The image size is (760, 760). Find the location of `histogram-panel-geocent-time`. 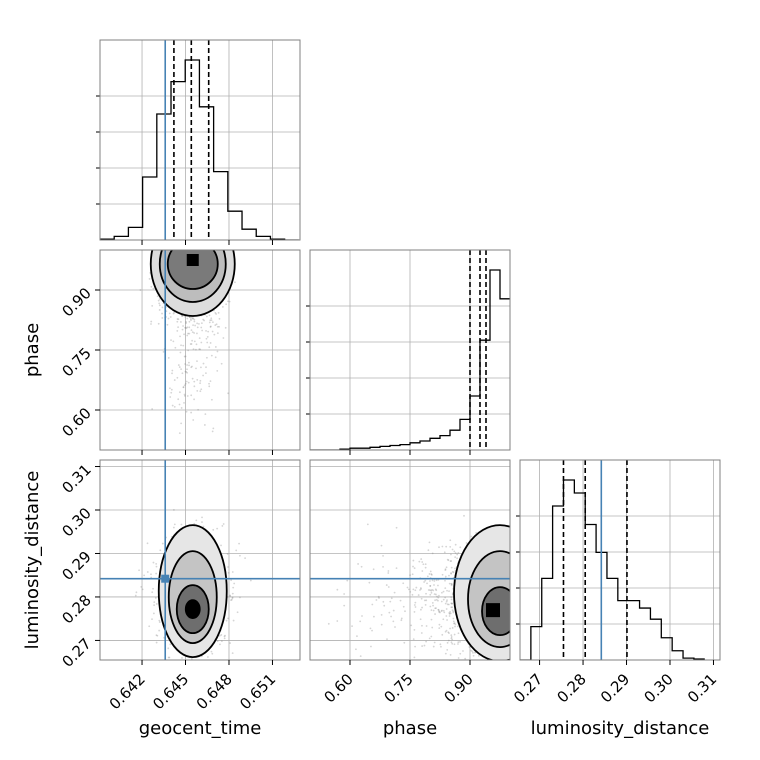

histogram-panel-geocent-time is located at coordinates (198, 140).